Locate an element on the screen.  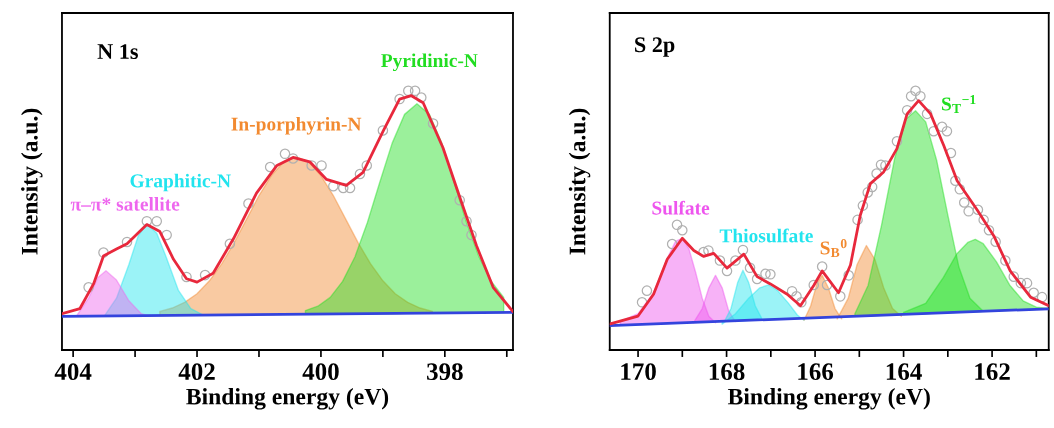
series-label: Graphitic-N is located at coordinates (180, 182).